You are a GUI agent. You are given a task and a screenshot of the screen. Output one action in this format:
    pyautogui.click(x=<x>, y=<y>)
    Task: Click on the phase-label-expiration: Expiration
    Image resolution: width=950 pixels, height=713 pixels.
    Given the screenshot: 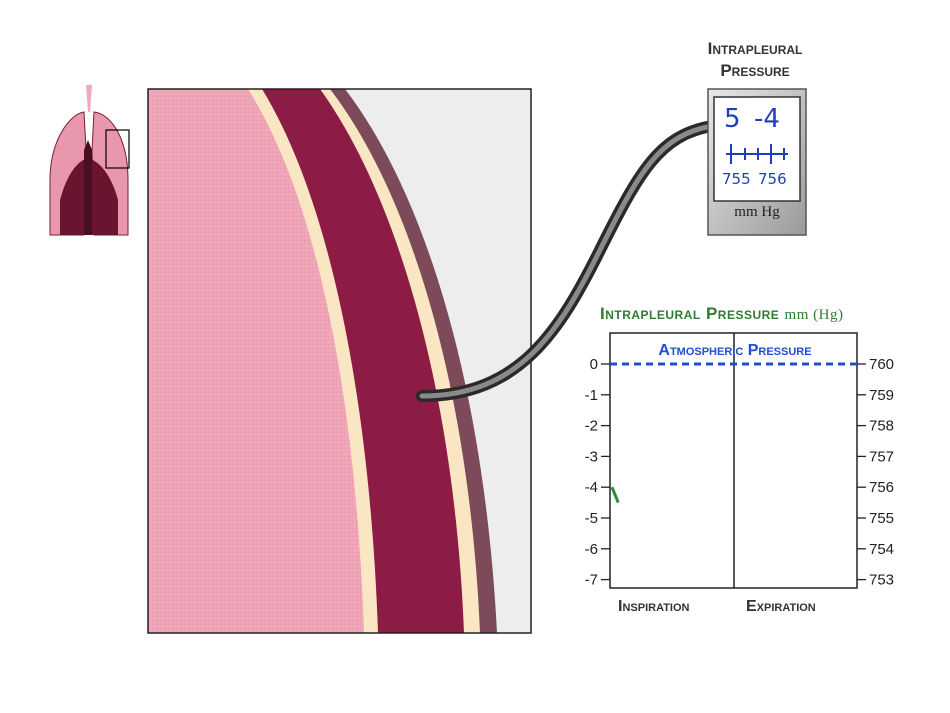 What is the action you would take?
    pyautogui.click(x=781, y=606)
    